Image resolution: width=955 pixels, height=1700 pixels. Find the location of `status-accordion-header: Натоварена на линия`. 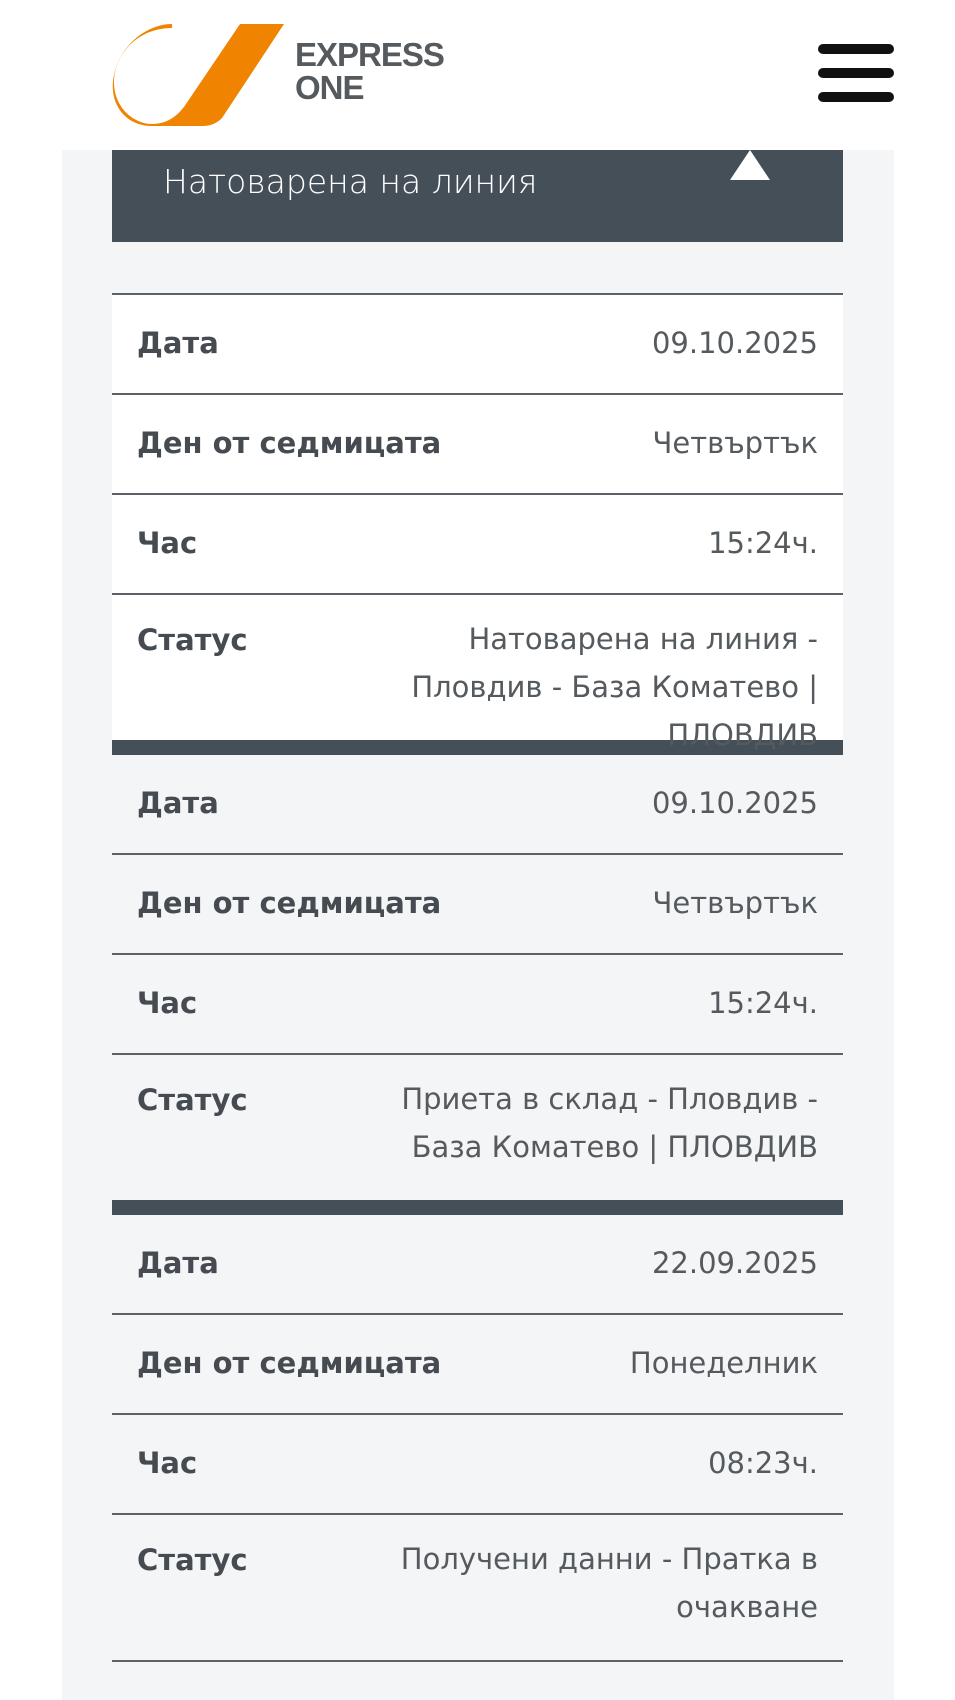

status-accordion-header: Натоварена на линия is located at coordinates (477, 196).